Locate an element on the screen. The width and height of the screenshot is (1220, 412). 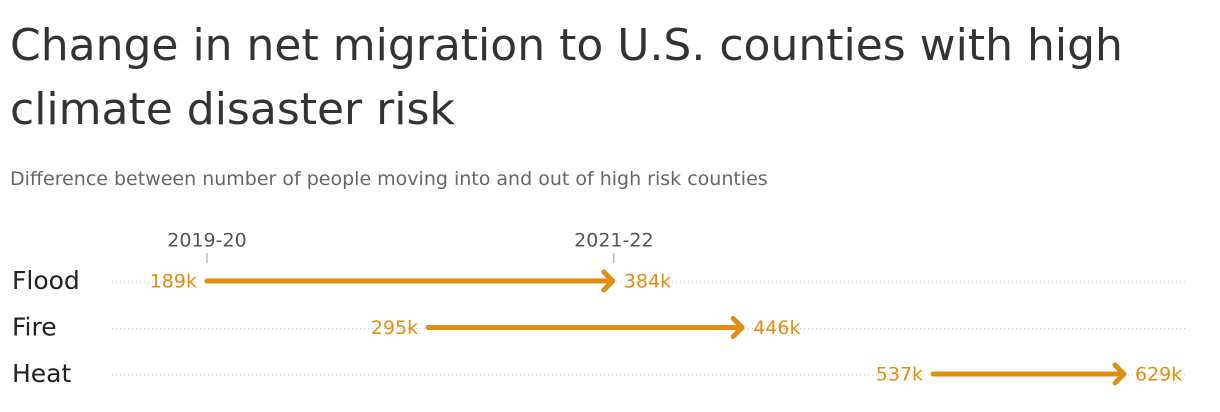
value-label: 295k is located at coordinates (394, 328).